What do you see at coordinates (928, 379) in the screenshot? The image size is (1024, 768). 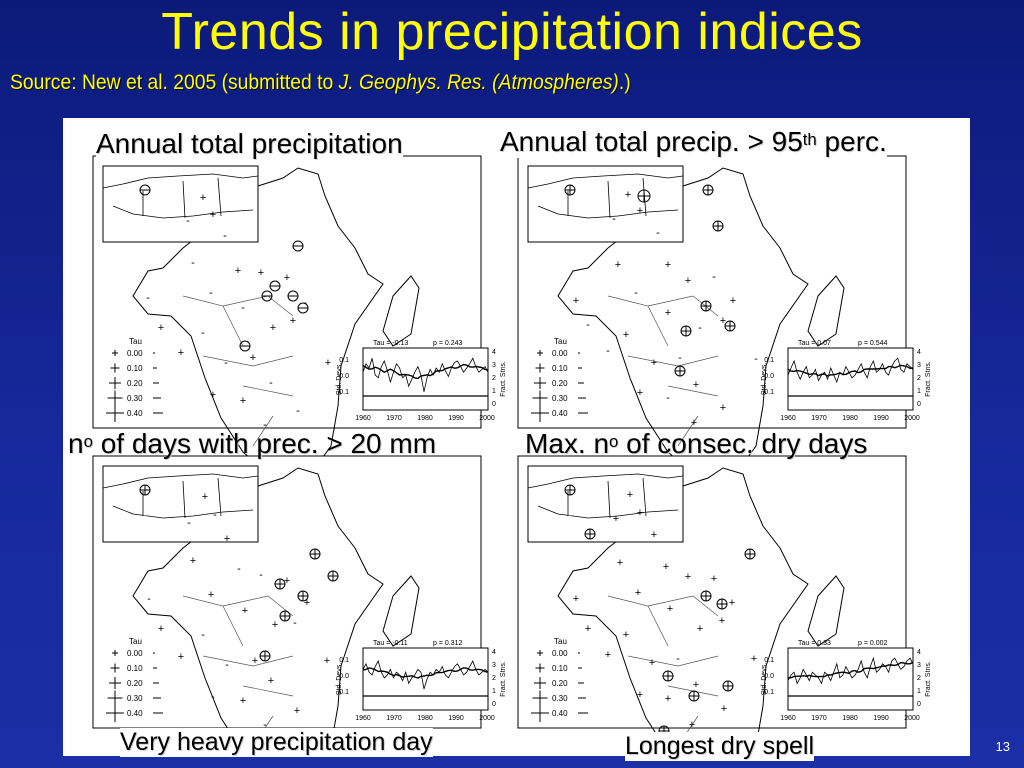 I see `y-right-label: Fract. Stns.` at bounding box center [928, 379].